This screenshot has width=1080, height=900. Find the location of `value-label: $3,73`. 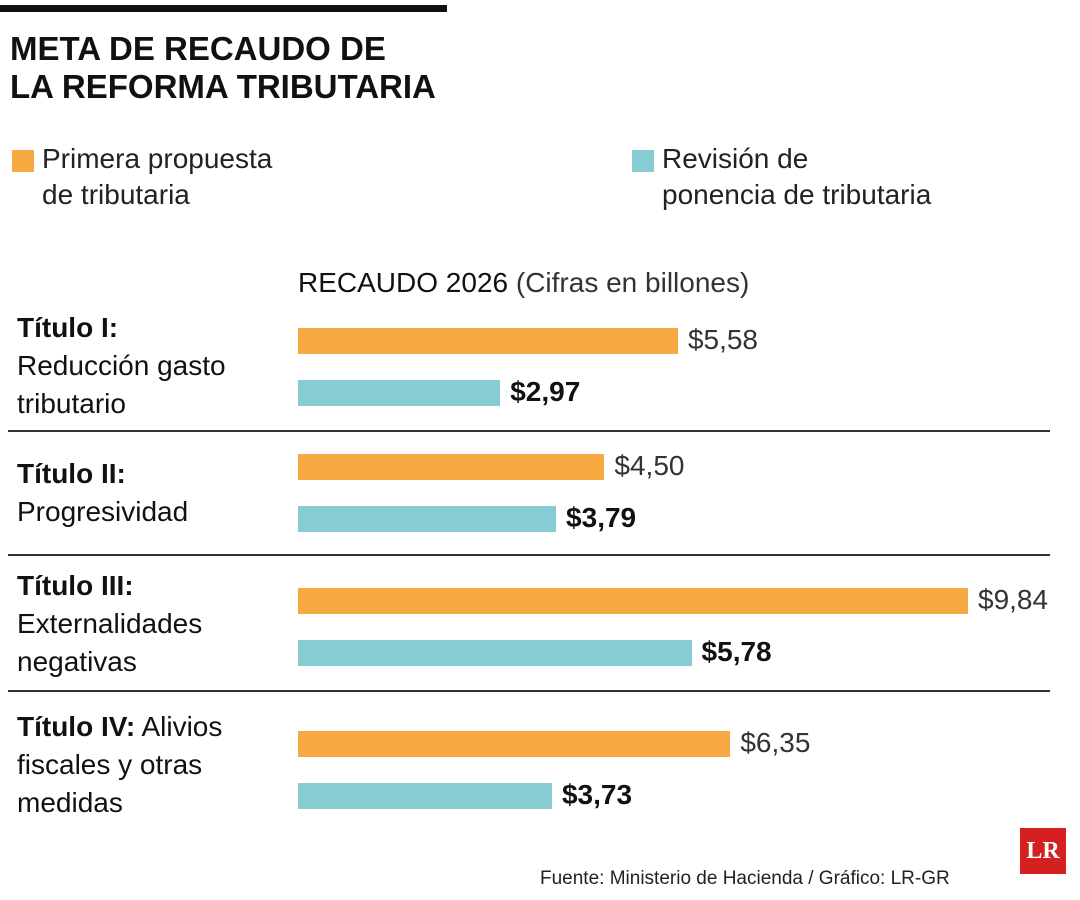

value-label: $3,73 is located at coordinates (597, 794).